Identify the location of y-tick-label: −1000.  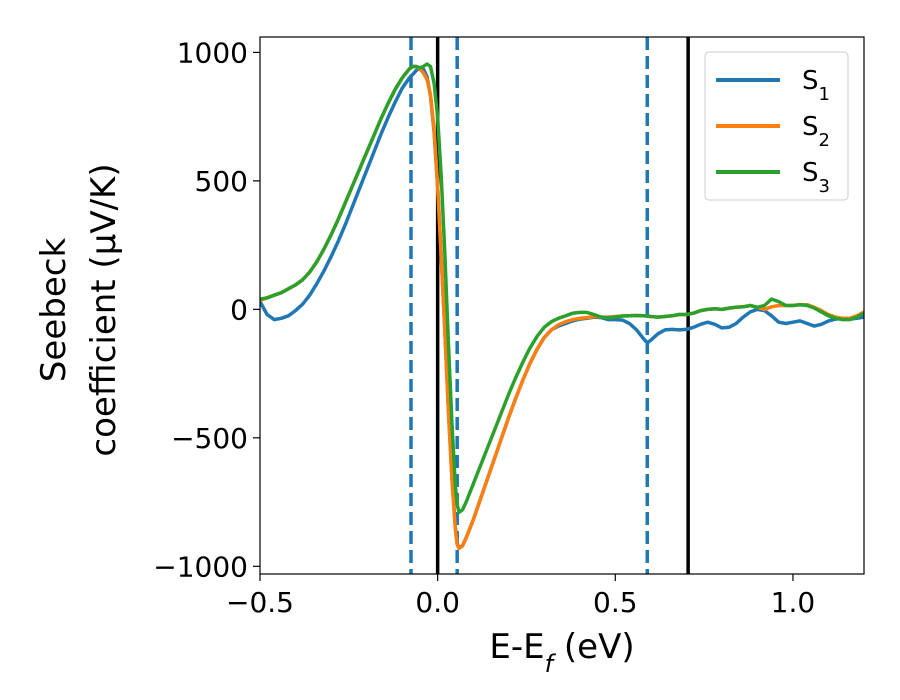
(200, 566).